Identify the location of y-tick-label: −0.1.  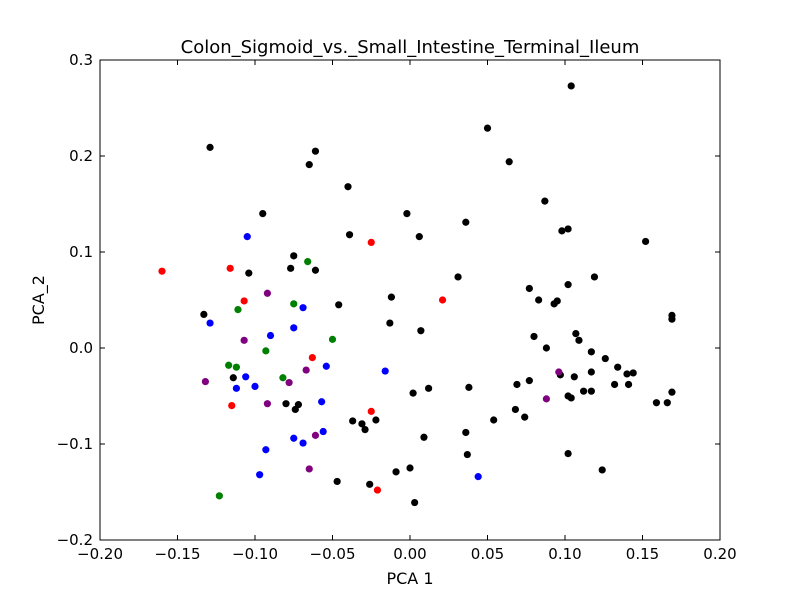
(75, 444).